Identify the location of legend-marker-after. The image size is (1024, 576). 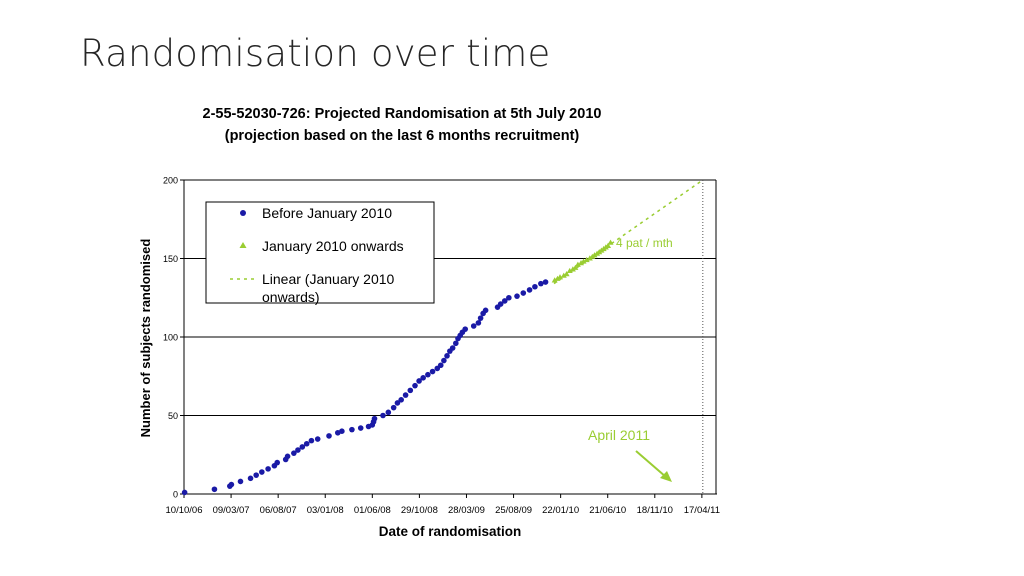
(243, 245).